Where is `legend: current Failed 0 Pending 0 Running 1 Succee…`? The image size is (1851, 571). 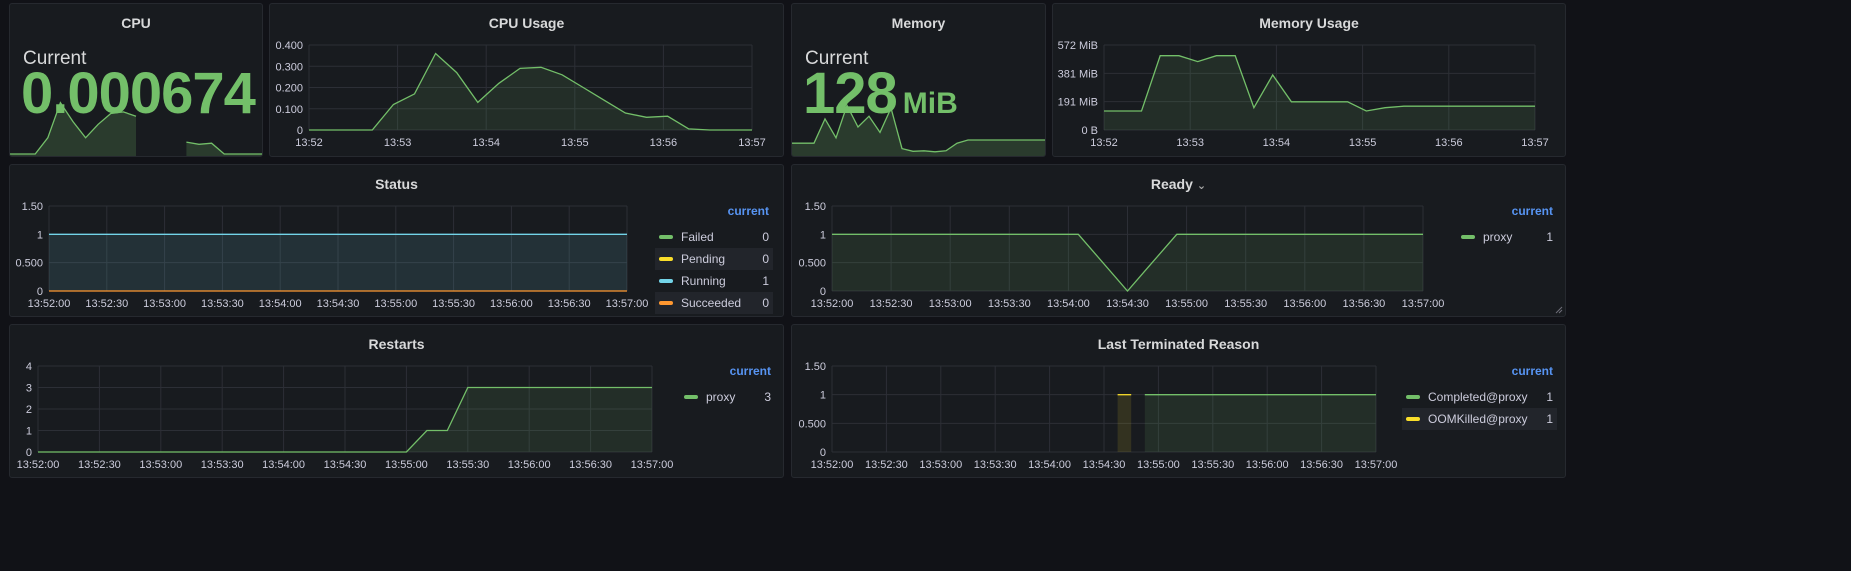 legend: current Failed 0 Pending 0 Running 1 Succee… is located at coordinates (714, 259).